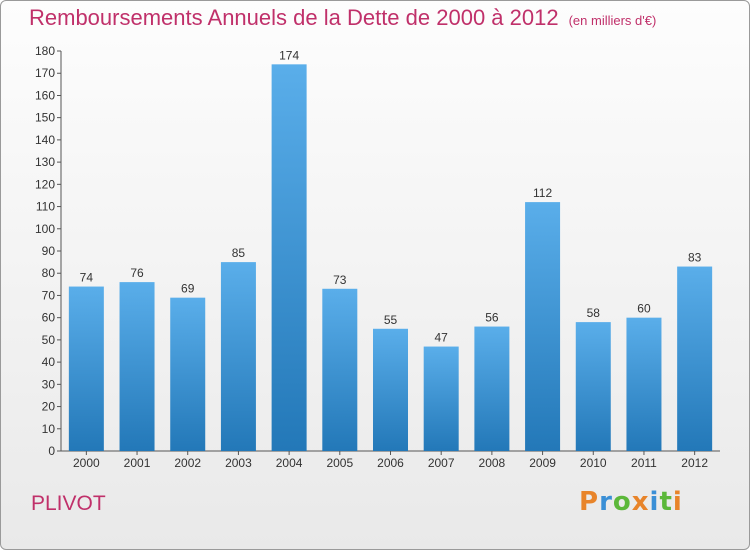 Image resolution: width=750 pixels, height=550 pixels. I want to click on x-tick-label: 2003, so click(238, 463).